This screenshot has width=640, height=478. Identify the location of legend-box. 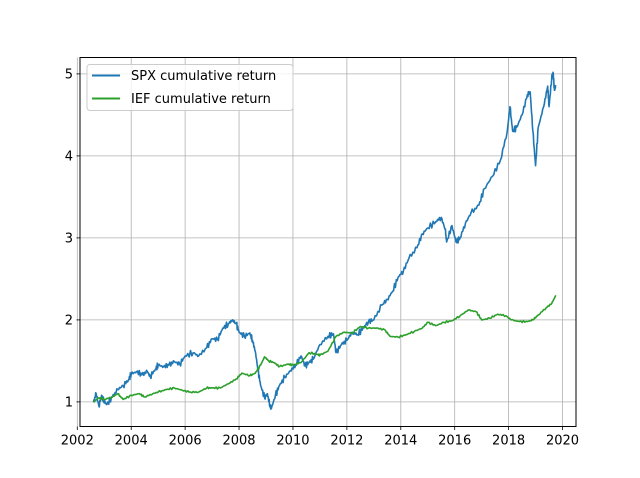
(190, 87).